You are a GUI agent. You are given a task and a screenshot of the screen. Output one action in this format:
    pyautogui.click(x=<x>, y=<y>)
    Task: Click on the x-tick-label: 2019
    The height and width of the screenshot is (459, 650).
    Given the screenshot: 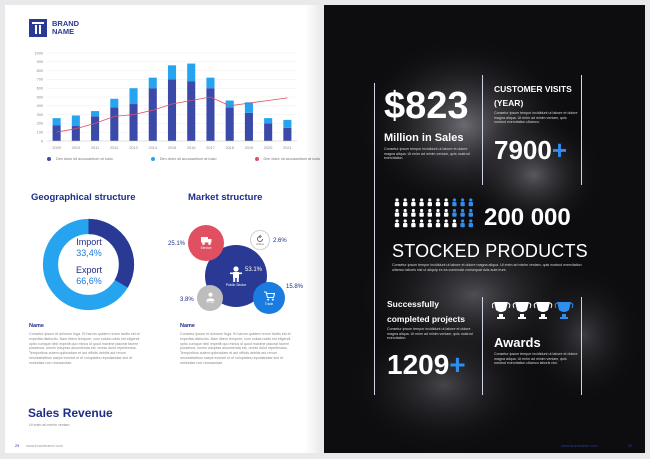 What is the action you would take?
    pyautogui.click(x=249, y=148)
    